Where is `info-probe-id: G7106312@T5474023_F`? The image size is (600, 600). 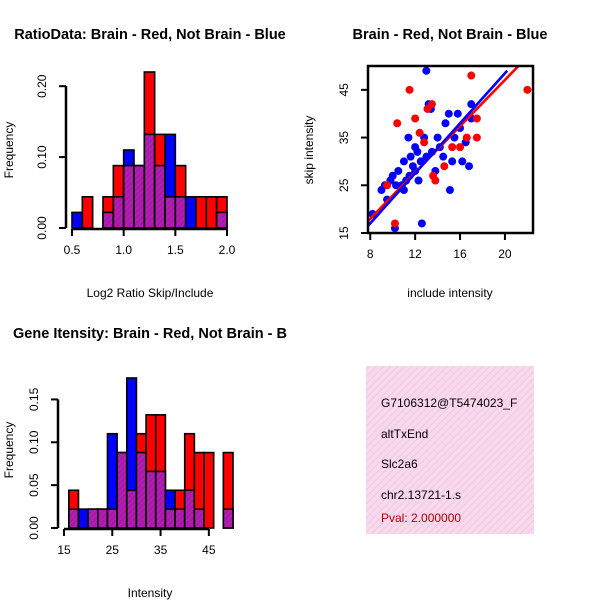
info-probe-id: G7106312@T5474023_F is located at coordinates (449, 403).